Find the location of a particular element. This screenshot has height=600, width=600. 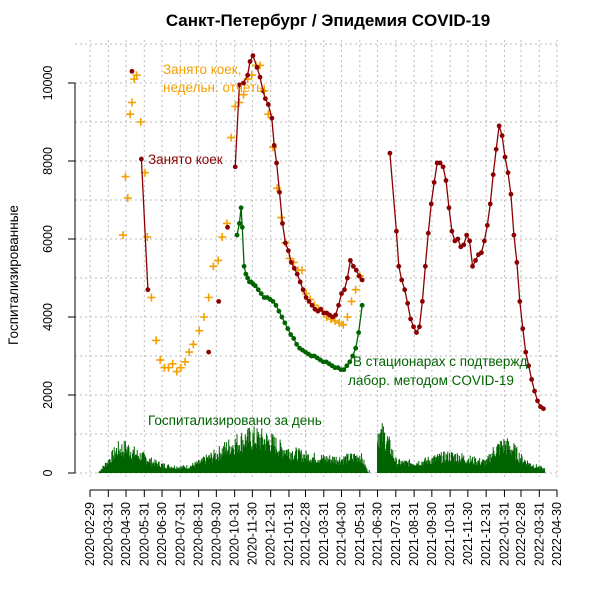

x-tick-label: 2020-02-29 is located at coordinates (90, 534).